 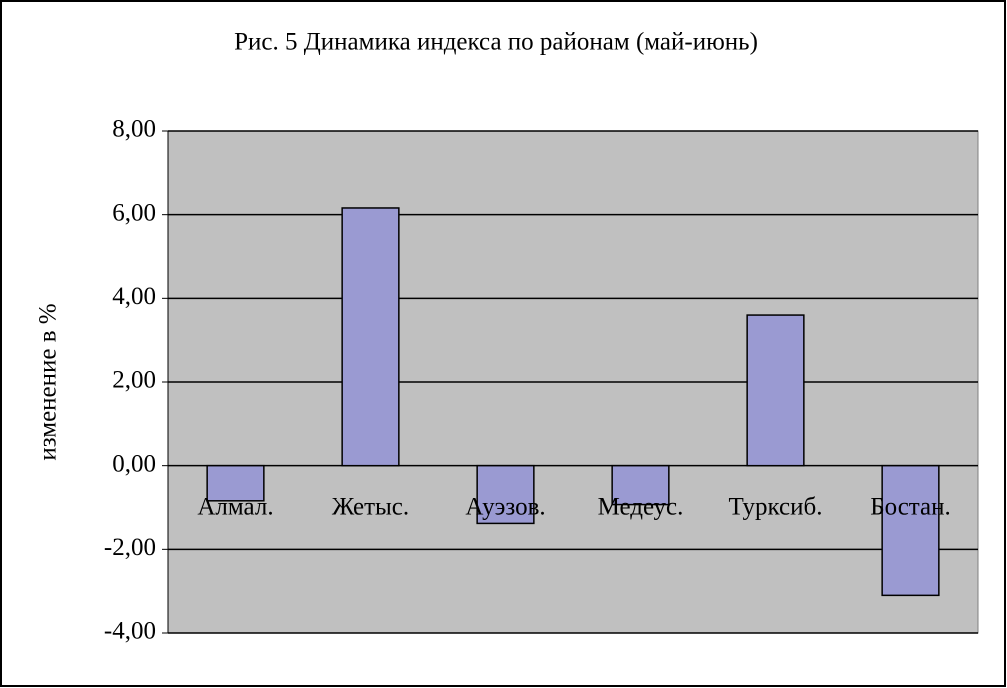 I want to click on y-tick-label: 8,00, so click(x=134, y=129).